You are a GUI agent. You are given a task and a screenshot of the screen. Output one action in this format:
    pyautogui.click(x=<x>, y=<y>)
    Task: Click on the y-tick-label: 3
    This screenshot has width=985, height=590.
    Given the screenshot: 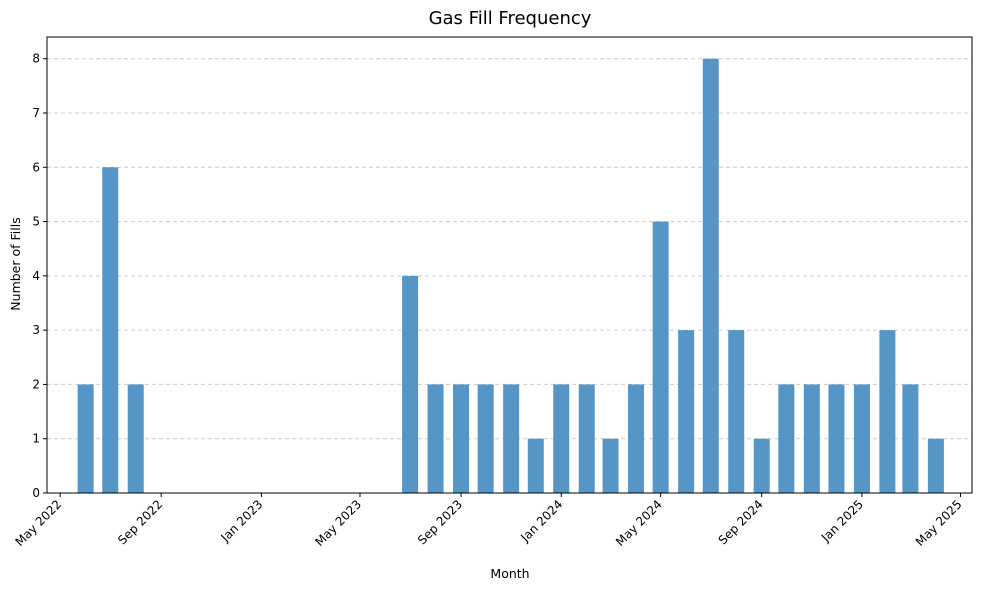 What is the action you would take?
    pyautogui.click(x=36, y=330)
    